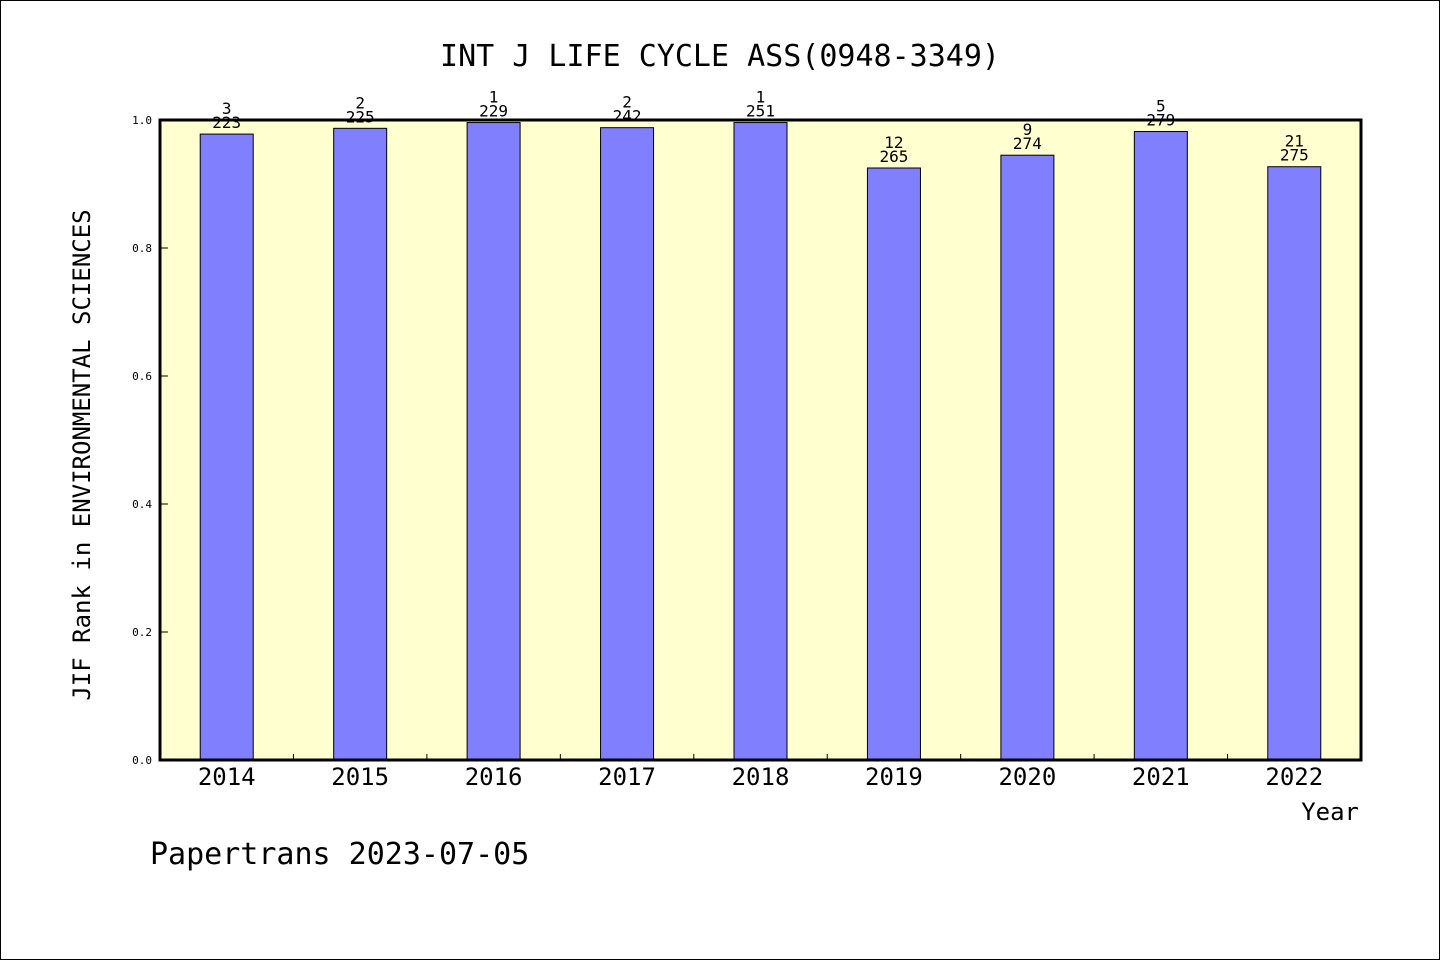 Image resolution: width=1440 pixels, height=960 pixels. Describe the element at coordinates (1294, 155) in the screenshot. I see `bar-total-label: 275` at that location.